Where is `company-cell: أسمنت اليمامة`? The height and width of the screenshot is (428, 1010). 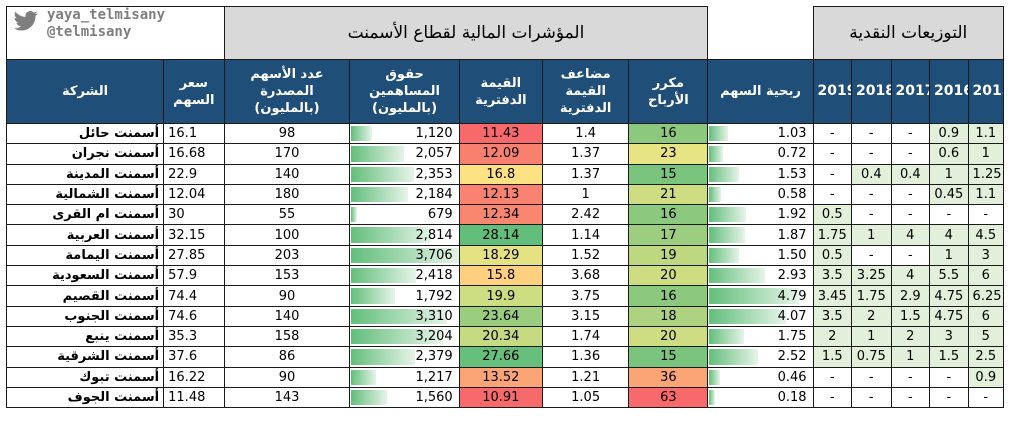
company-cell: أسمنت اليمامة is located at coordinates (85, 255).